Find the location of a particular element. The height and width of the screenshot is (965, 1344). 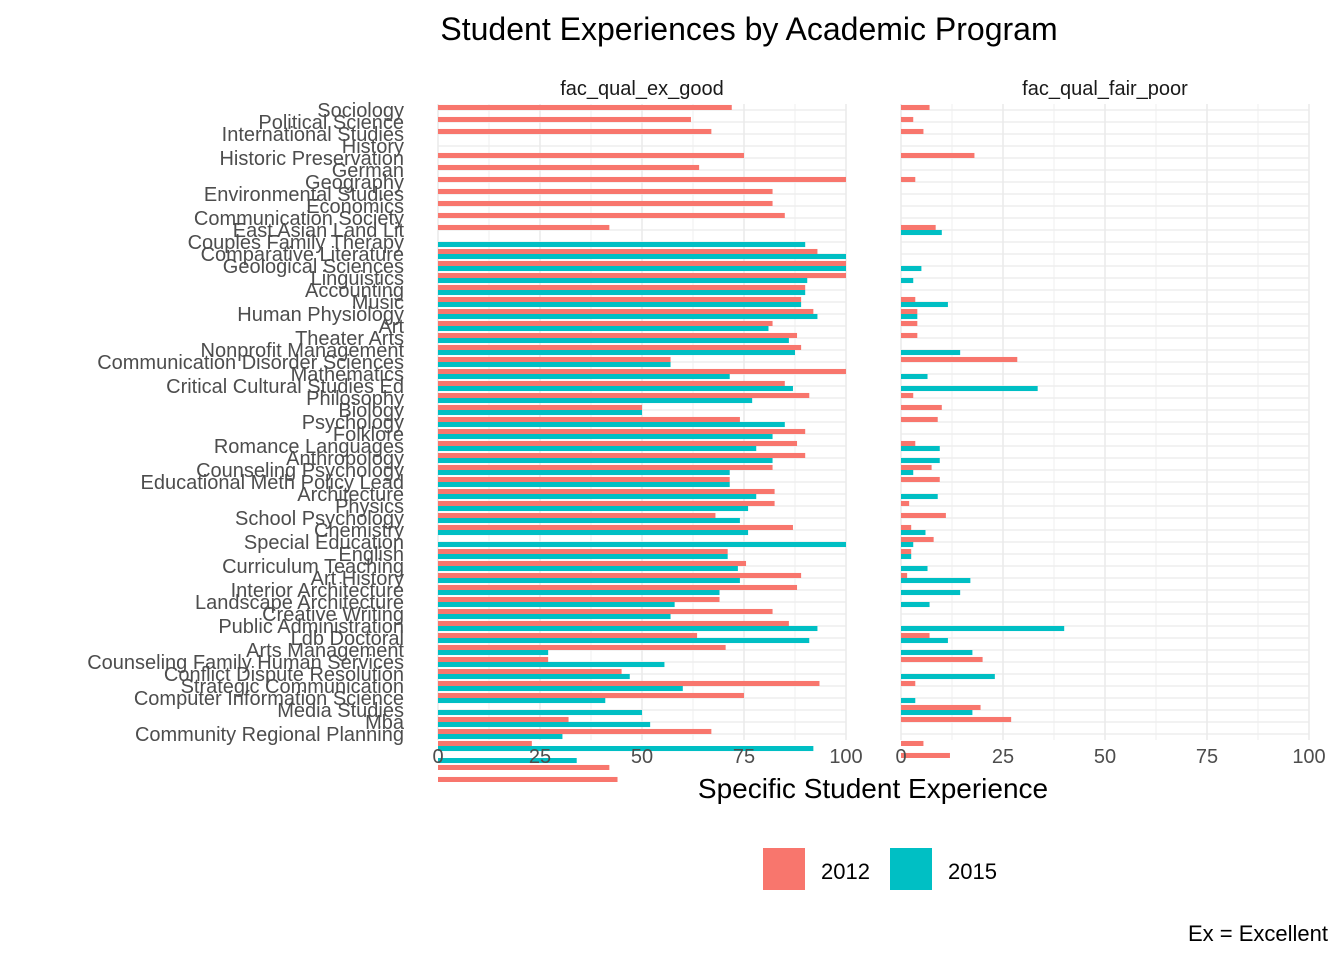

y-tick-label: Romance Languages is located at coordinates (309, 447).